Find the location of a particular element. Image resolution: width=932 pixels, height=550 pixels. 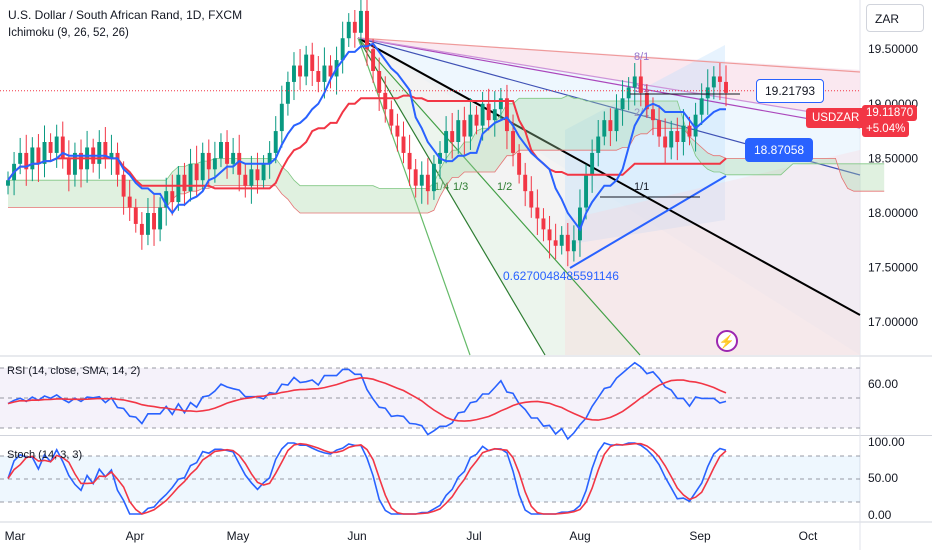

stoch-d-line is located at coordinates (367, 478).